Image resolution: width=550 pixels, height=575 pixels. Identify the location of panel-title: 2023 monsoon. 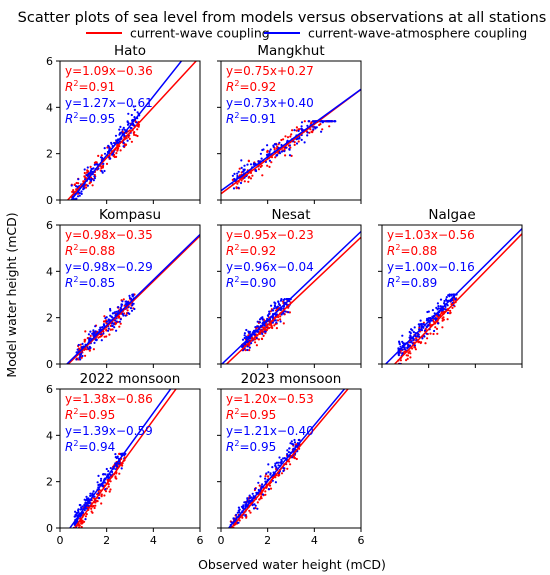
(291, 379).